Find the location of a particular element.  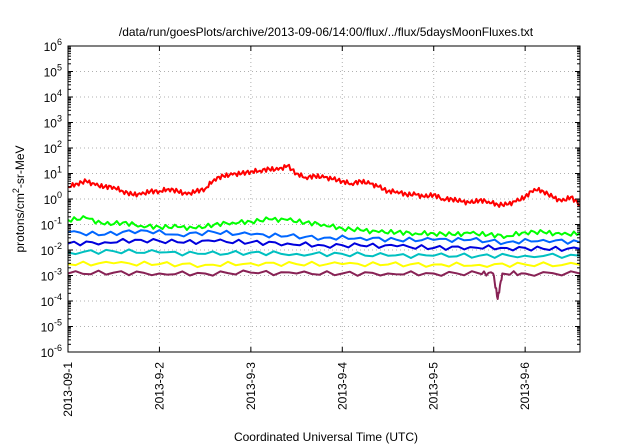

y-axis-label: protons/cm2-sr-MeV is located at coordinates (19, 198).